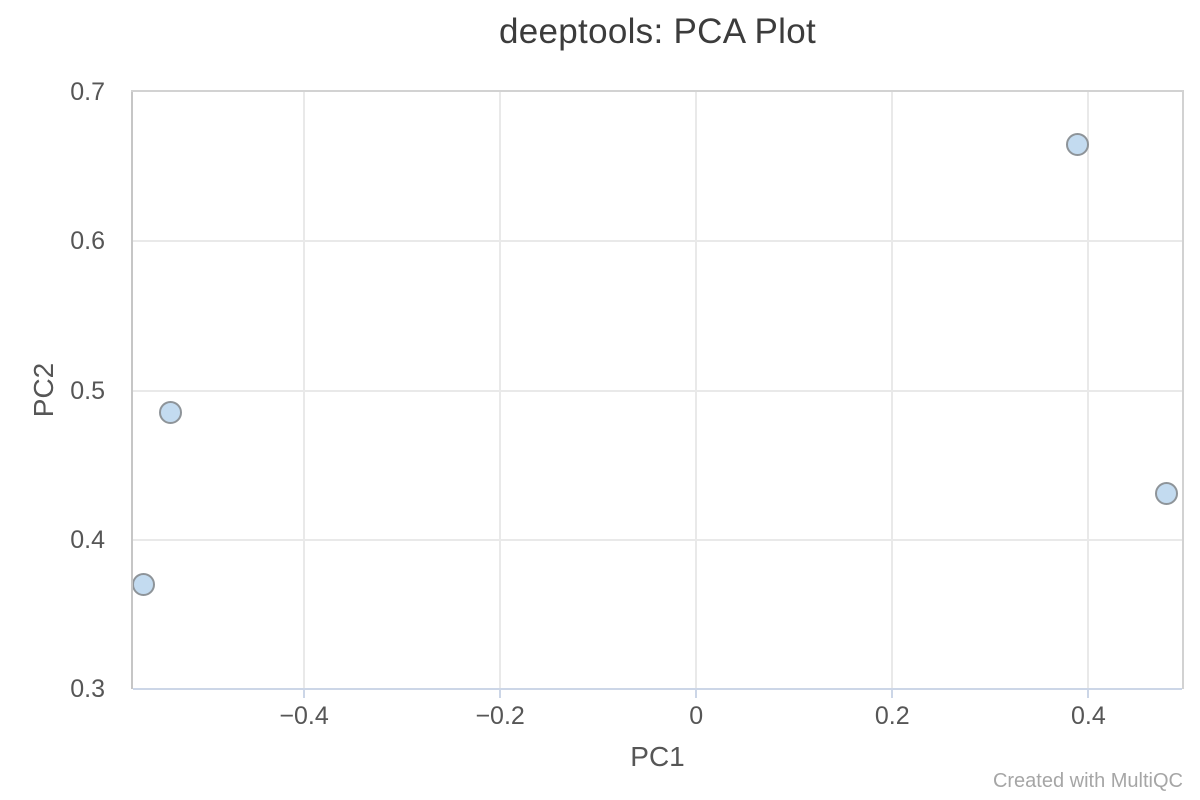  I want to click on x-tick-label: 0.2, so click(892, 716).